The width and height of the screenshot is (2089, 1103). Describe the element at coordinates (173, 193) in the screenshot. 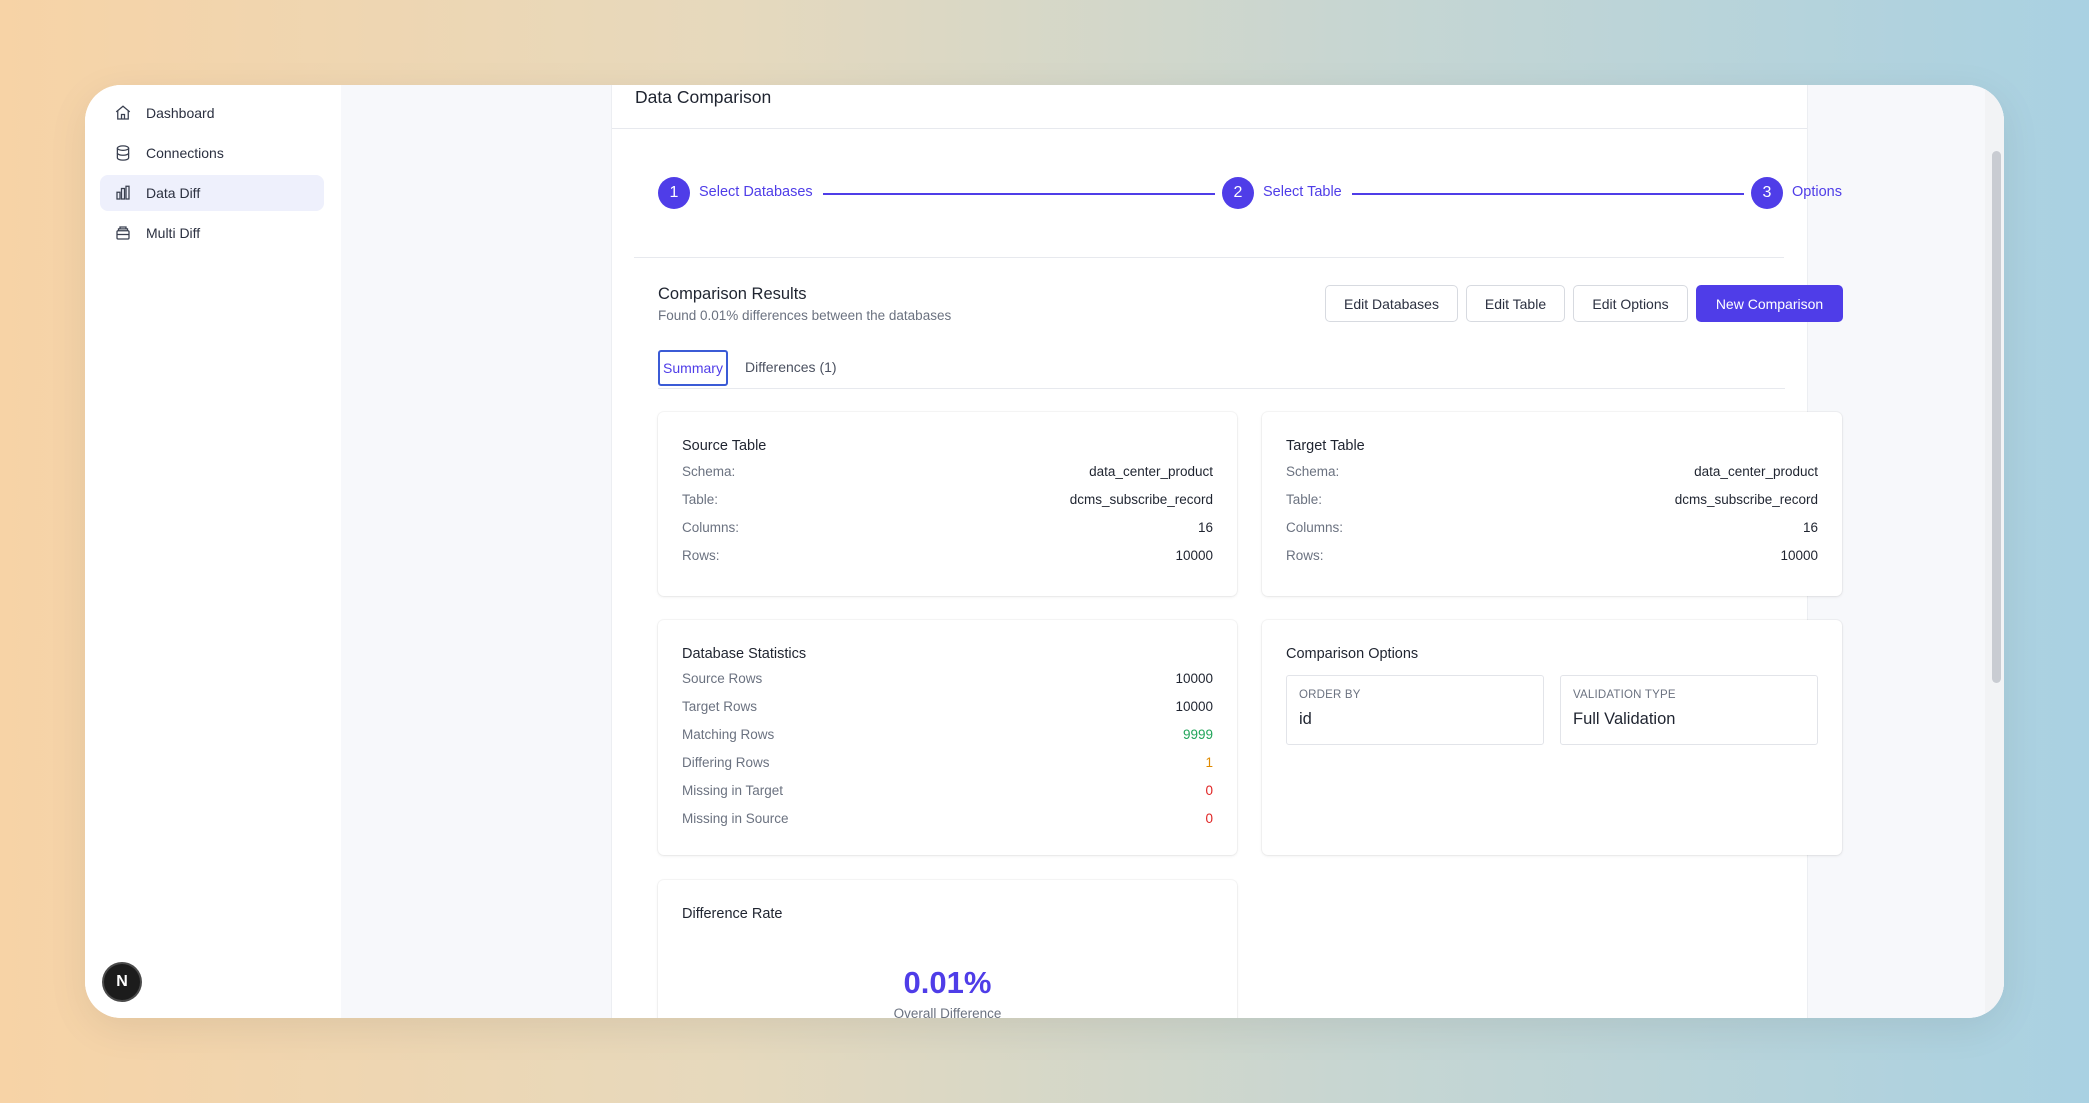

I see `sidebar-item-label: Data Diff` at that location.